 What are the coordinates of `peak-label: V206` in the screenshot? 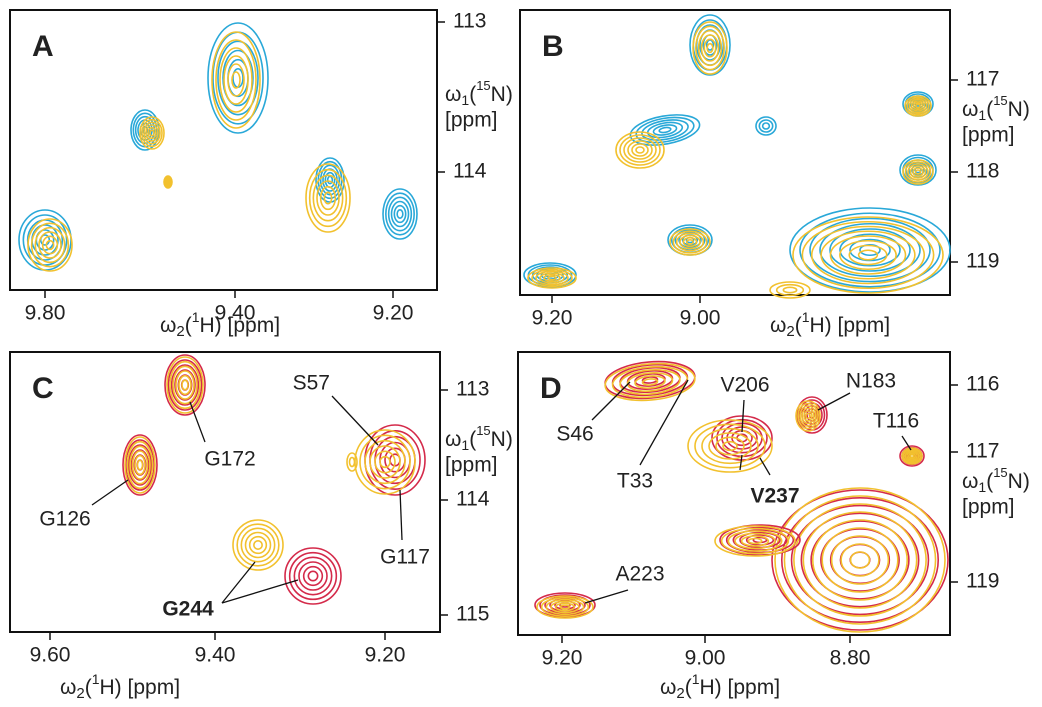 It's located at (744, 385).